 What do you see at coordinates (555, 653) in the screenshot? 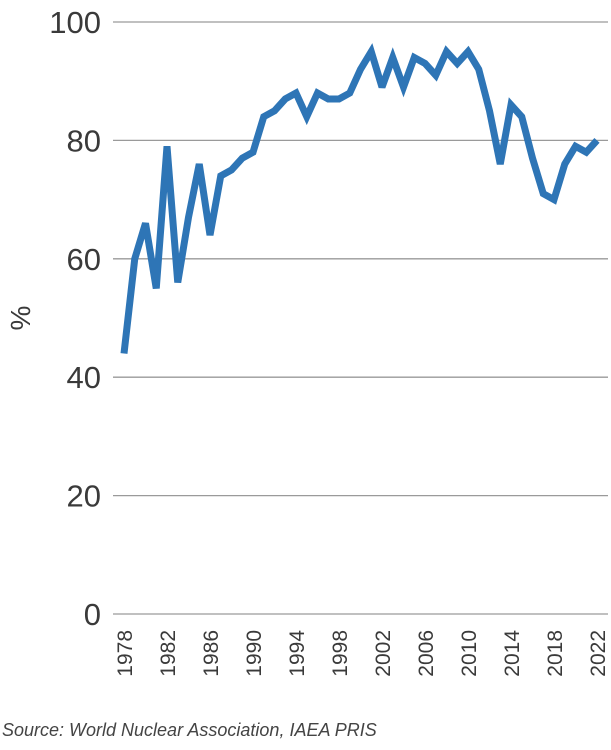
I see `x-tick-label: 2018` at bounding box center [555, 653].